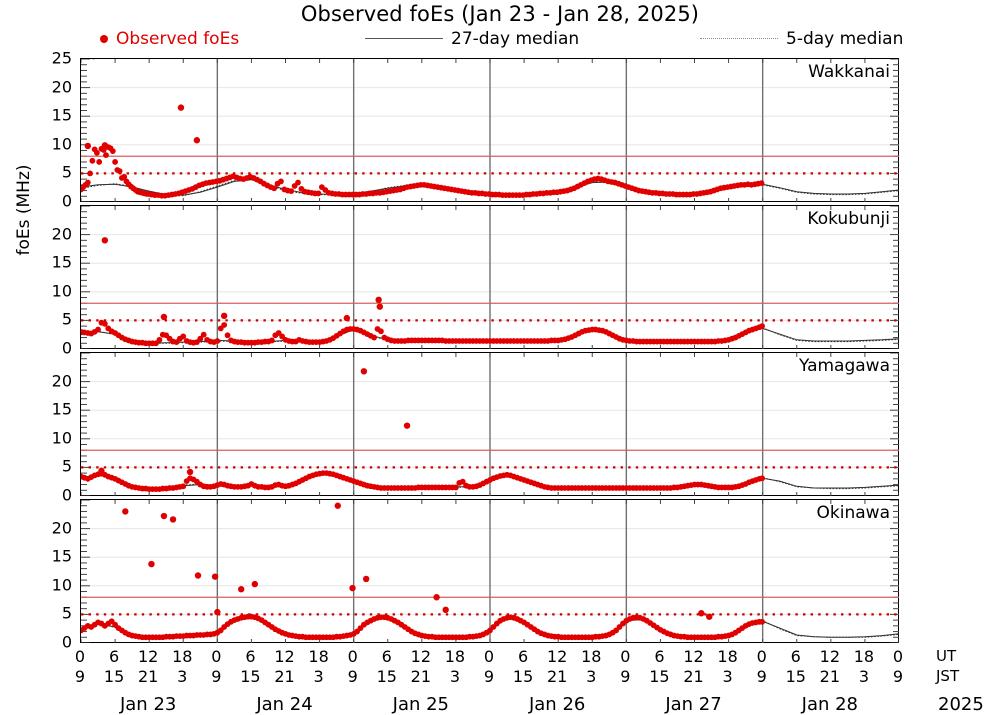  What do you see at coordinates (830, 704) in the screenshot?
I see `x-day-label: Jan 28` at bounding box center [830, 704].